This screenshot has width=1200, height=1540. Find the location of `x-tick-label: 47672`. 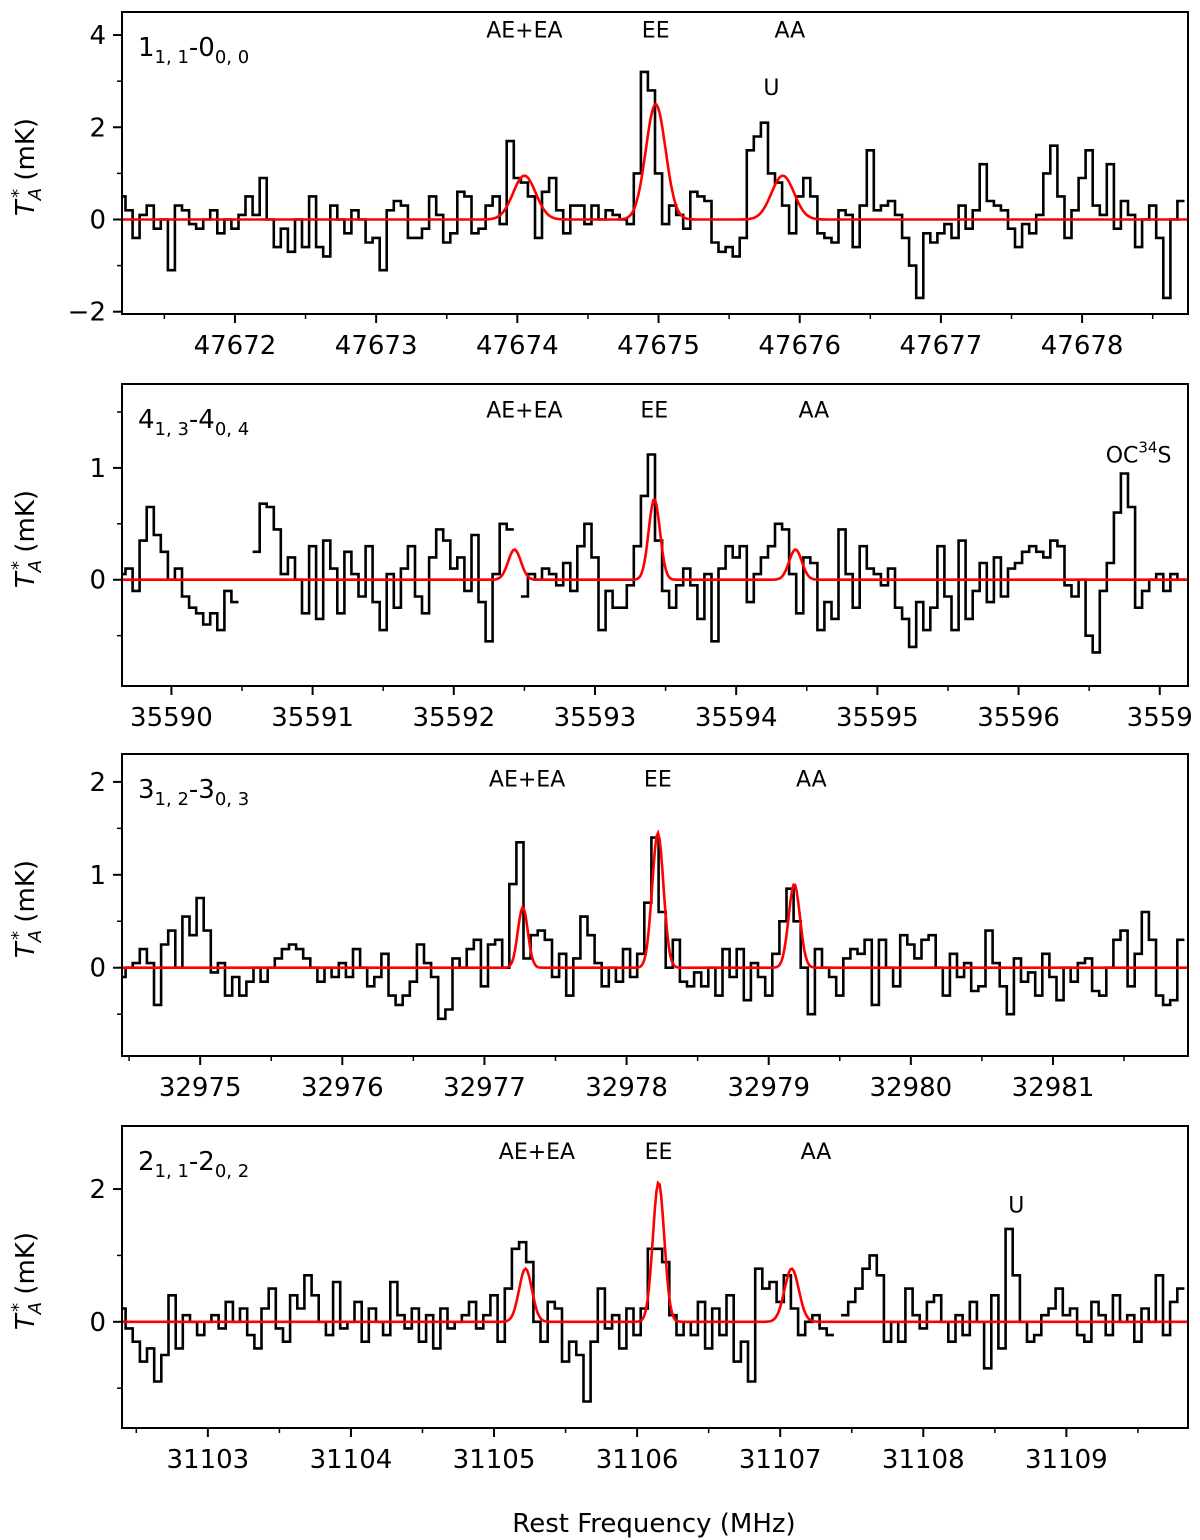

x-tick-label: 47672 is located at coordinates (235, 346).